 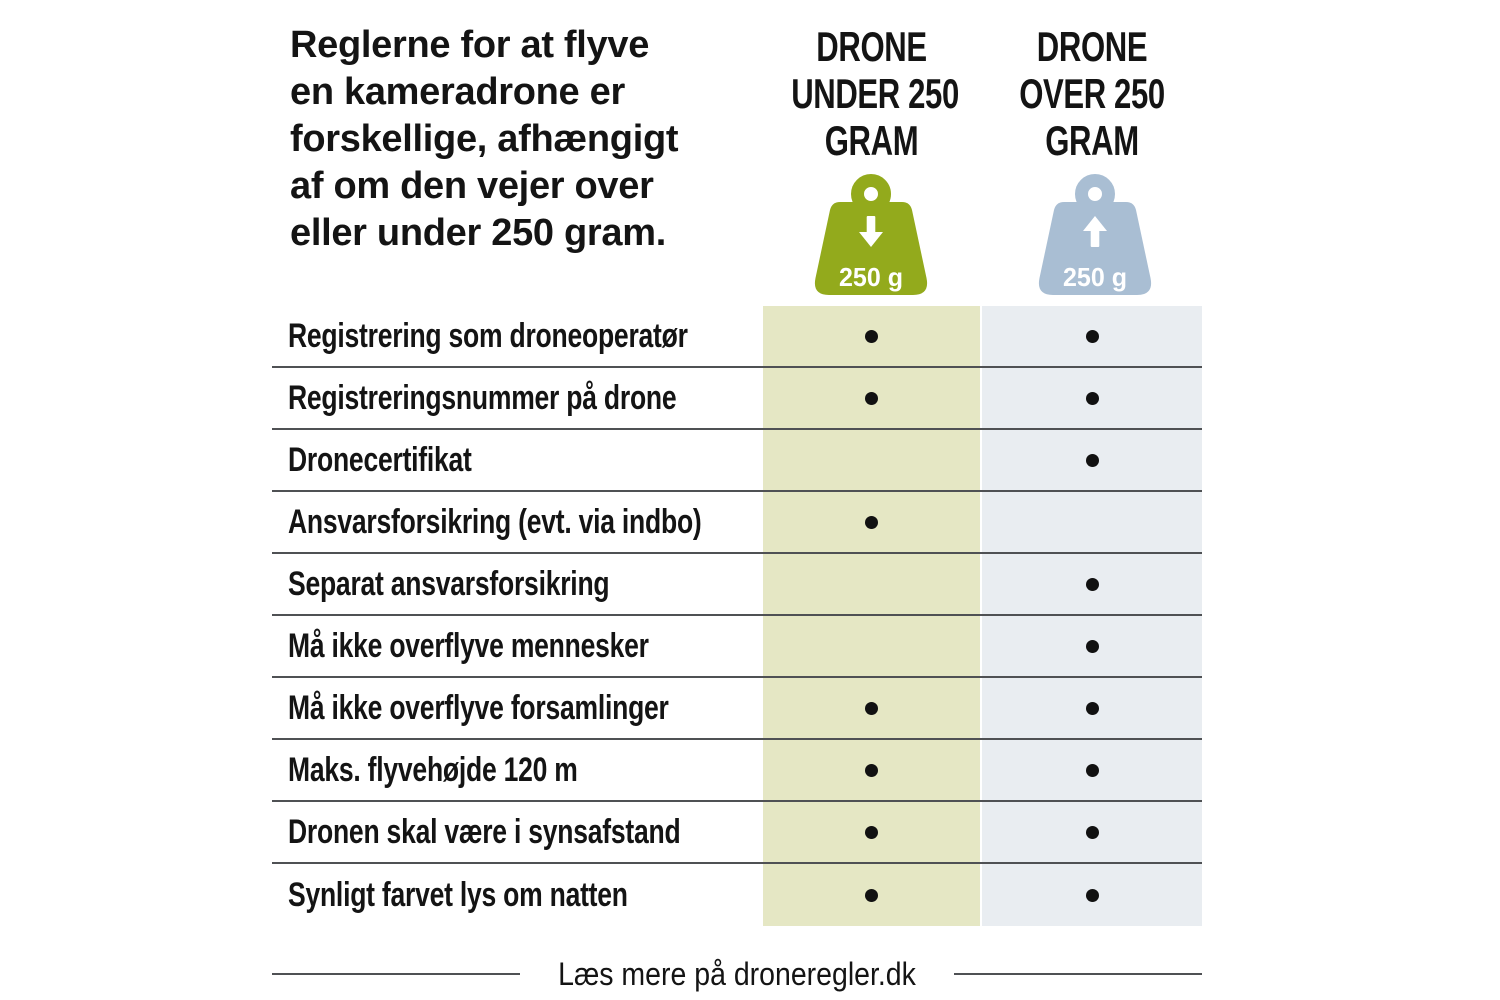 I want to click on arrow-down-shaft, so click(x=871, y=225).